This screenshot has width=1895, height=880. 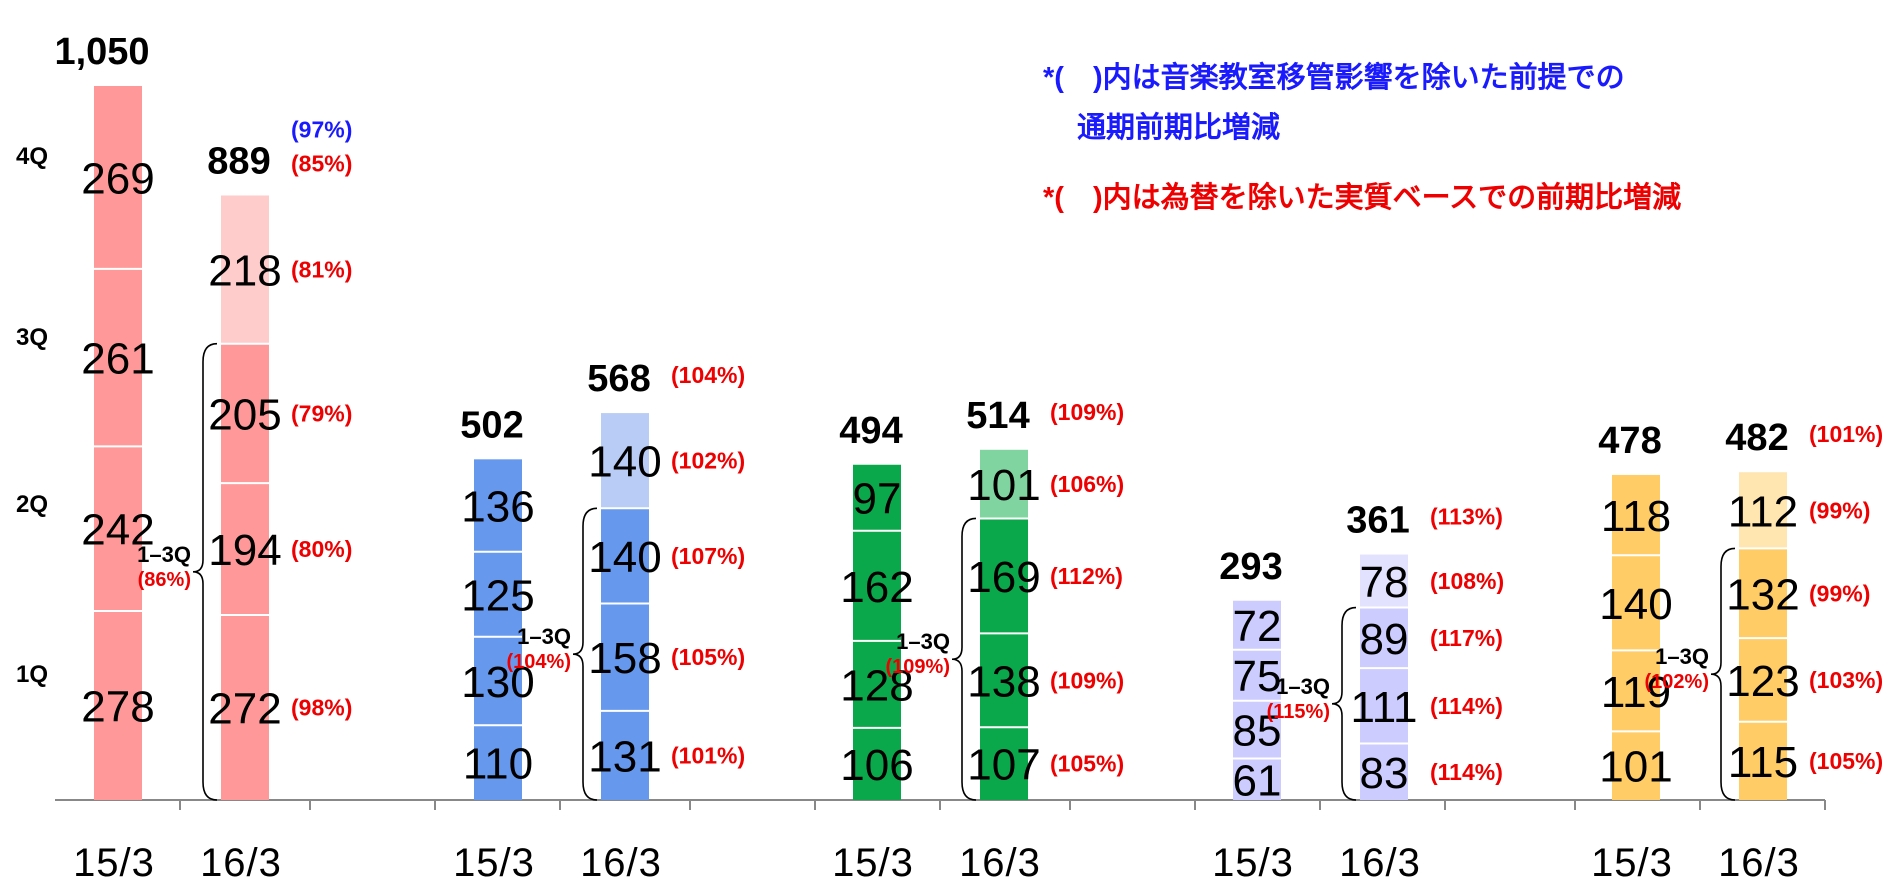 What do you see at coordinates (164, 580) in the screenshot?
I see `q13-pct-label: (86%)` at bounding box center [164, 580].